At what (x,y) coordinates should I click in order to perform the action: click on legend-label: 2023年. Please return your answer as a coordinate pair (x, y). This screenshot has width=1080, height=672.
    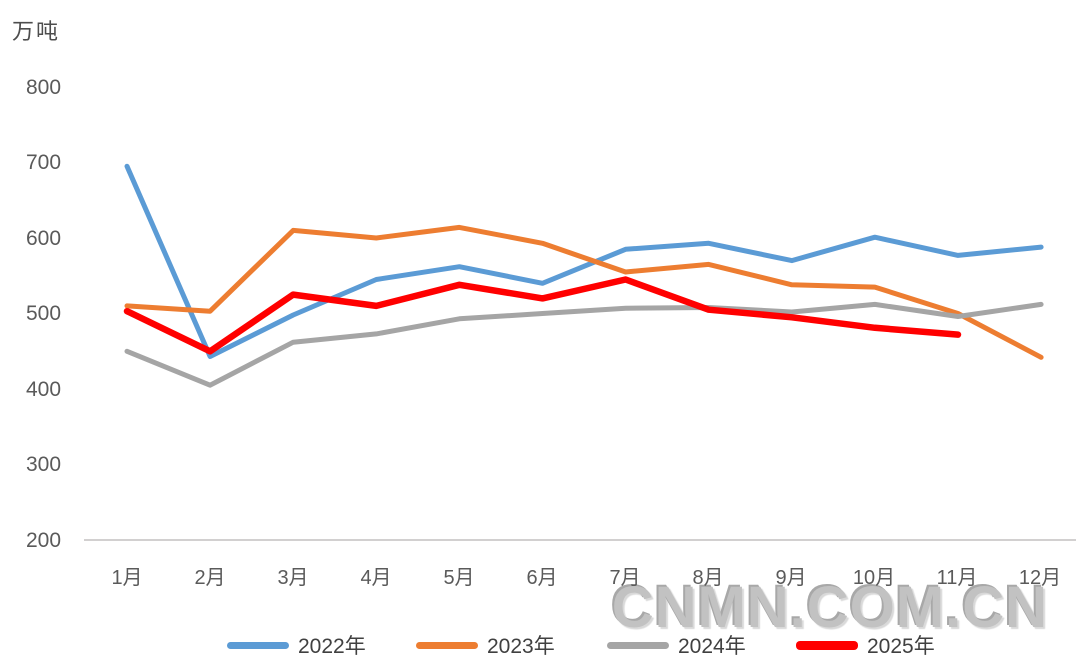
    Looking at the image, I should click on (521, 646).